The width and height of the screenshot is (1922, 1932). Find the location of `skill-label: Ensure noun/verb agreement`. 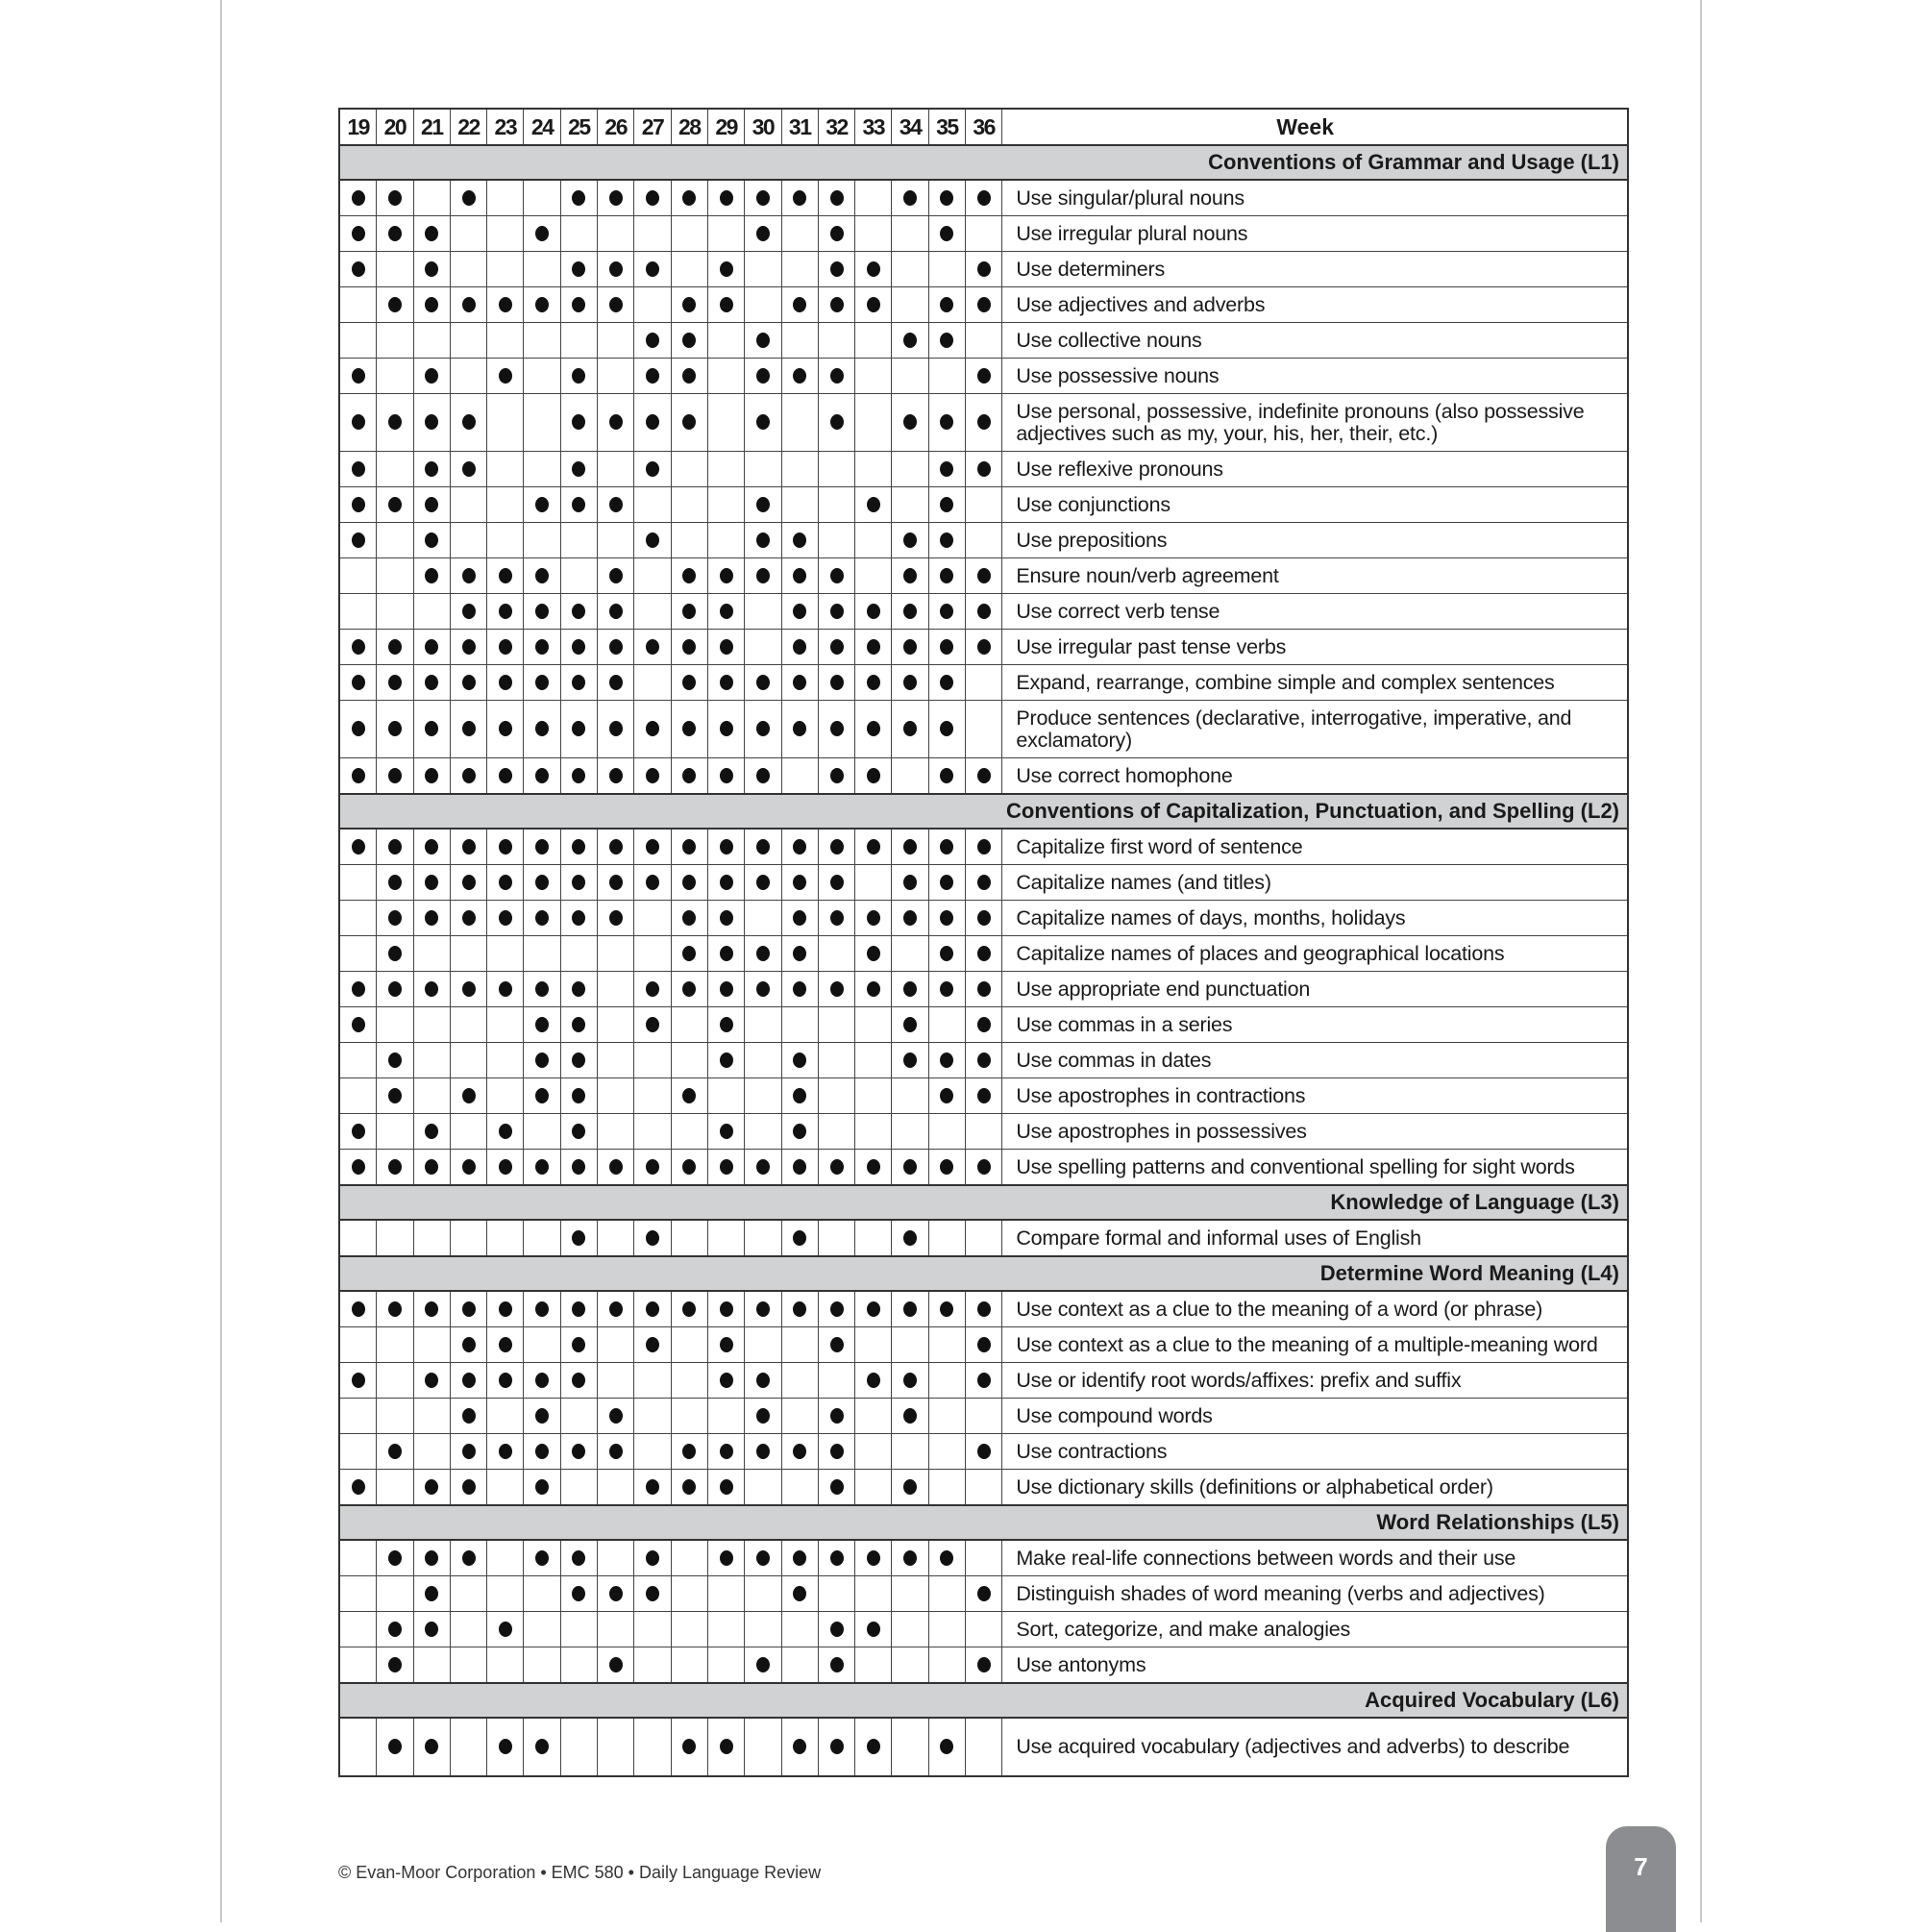

skill-label: Ensure noun/verb agreement is located at coordinates (1315, 575).